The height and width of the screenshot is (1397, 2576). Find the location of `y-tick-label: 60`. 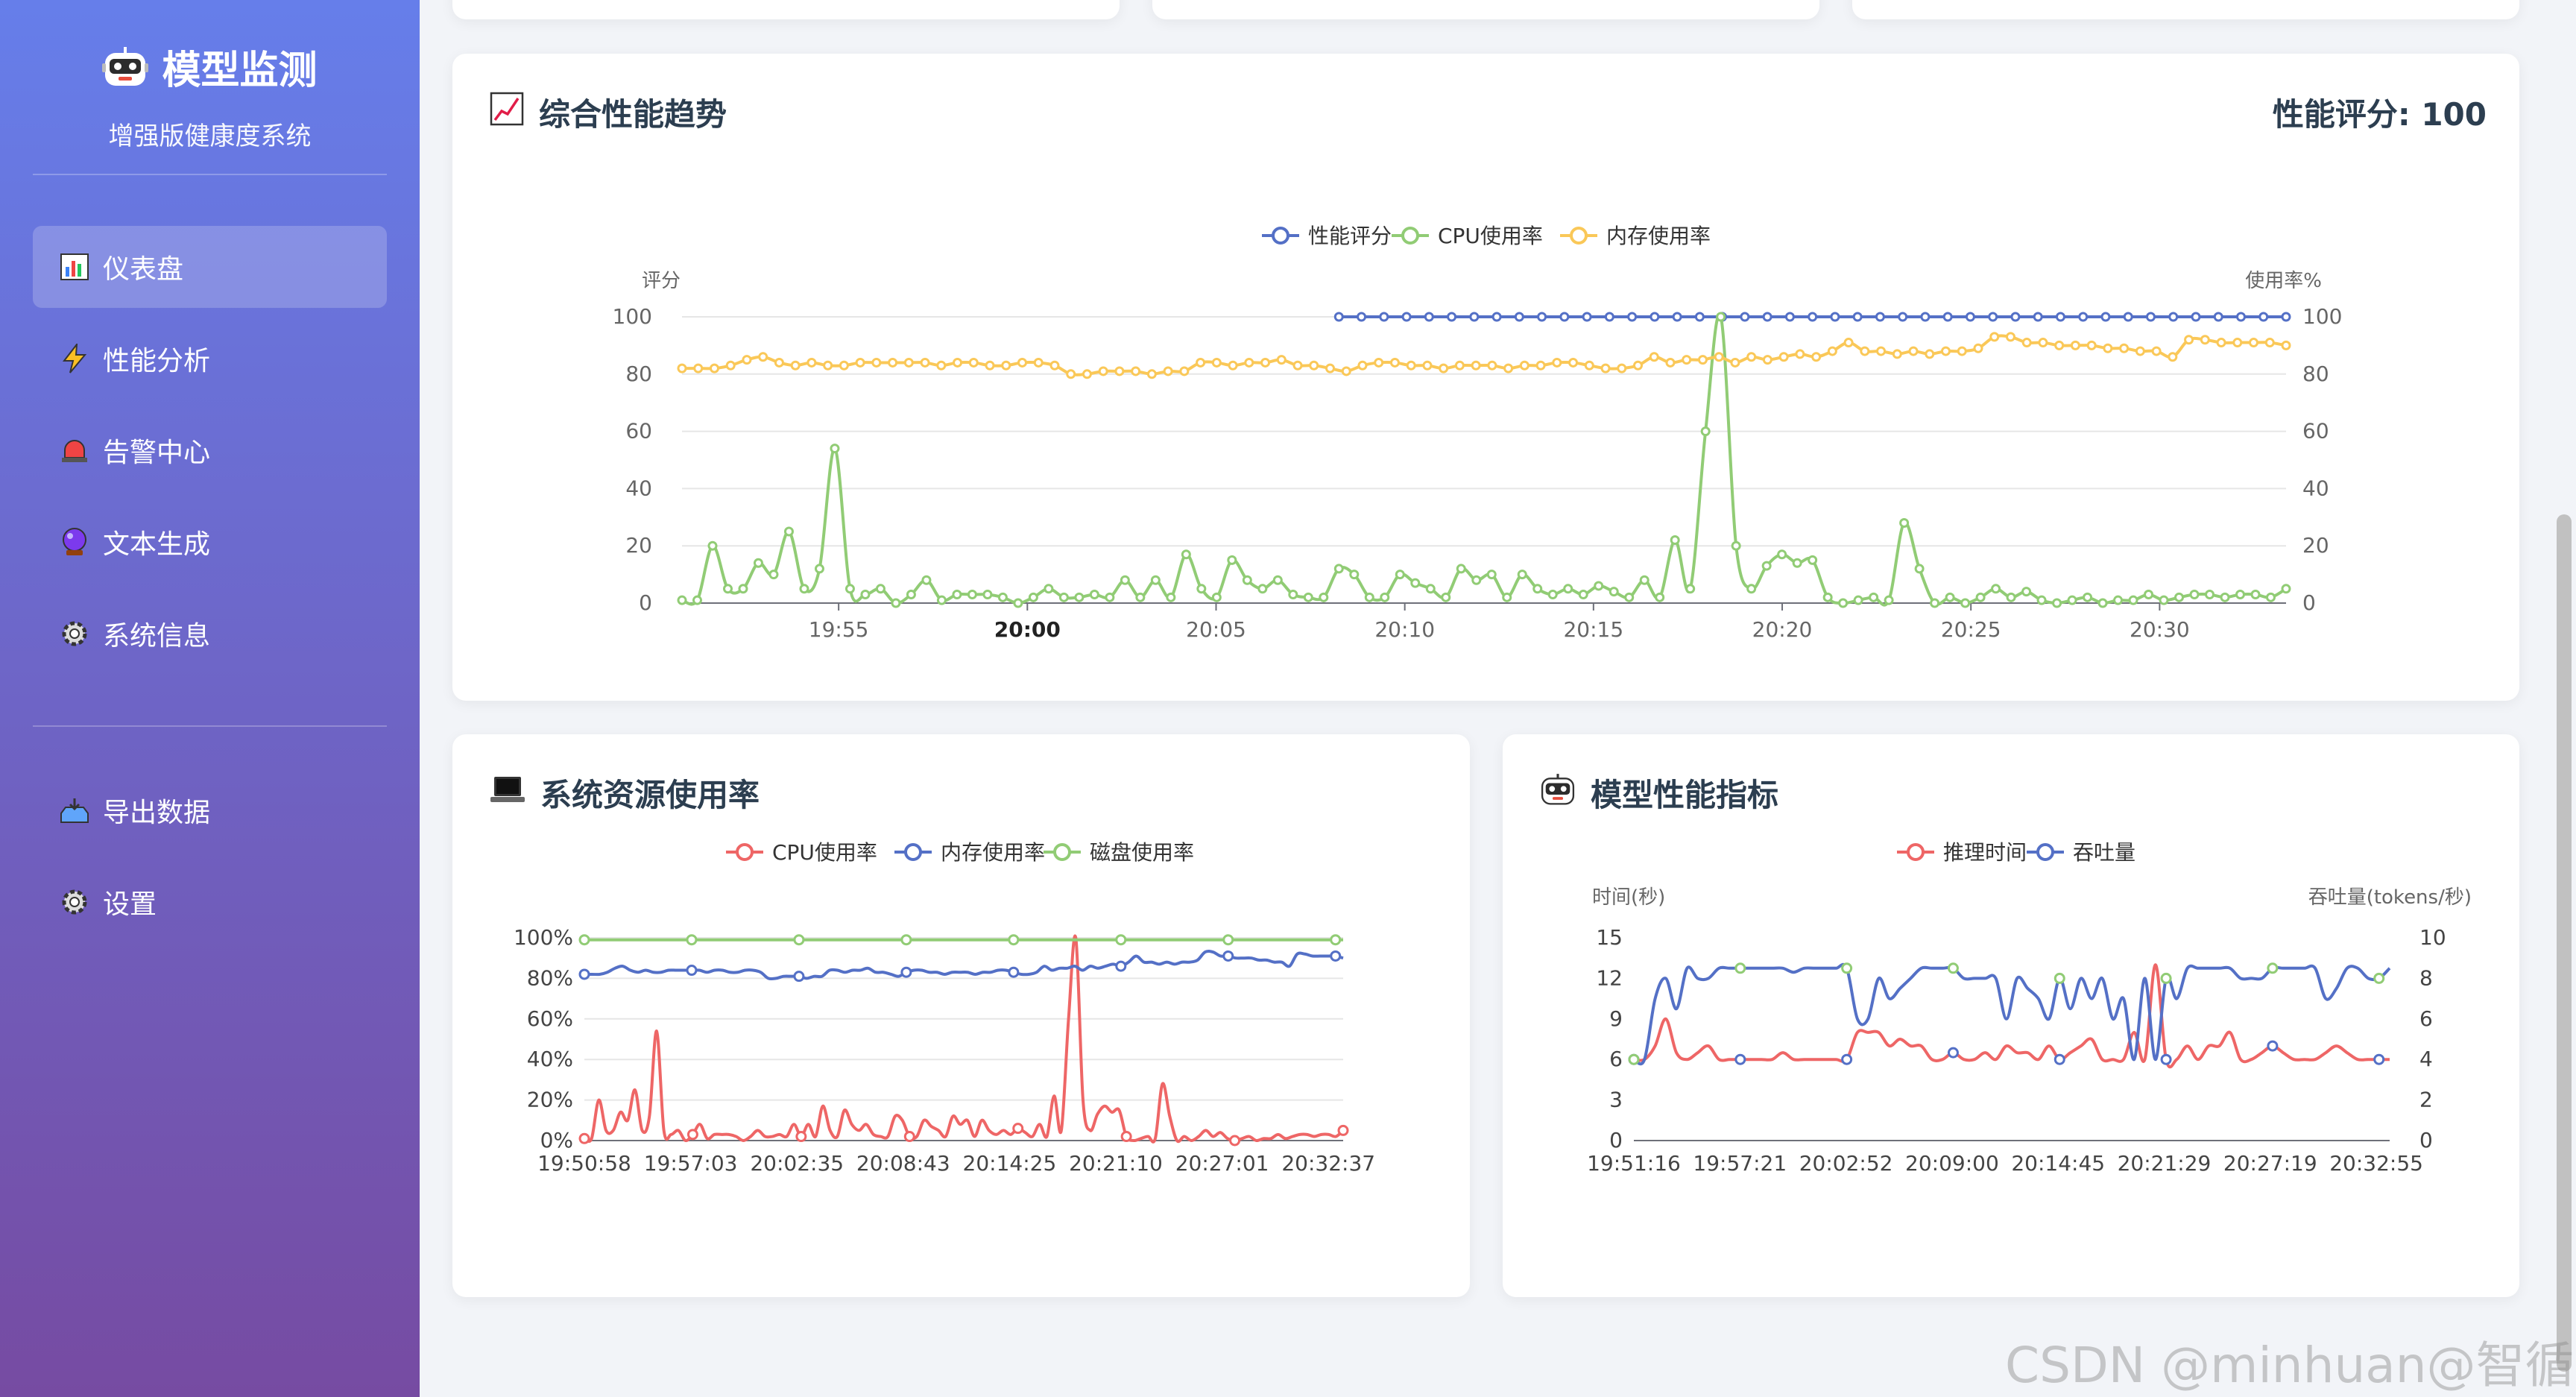

y-tick-label: 60 is located at coordinates (639, 432).